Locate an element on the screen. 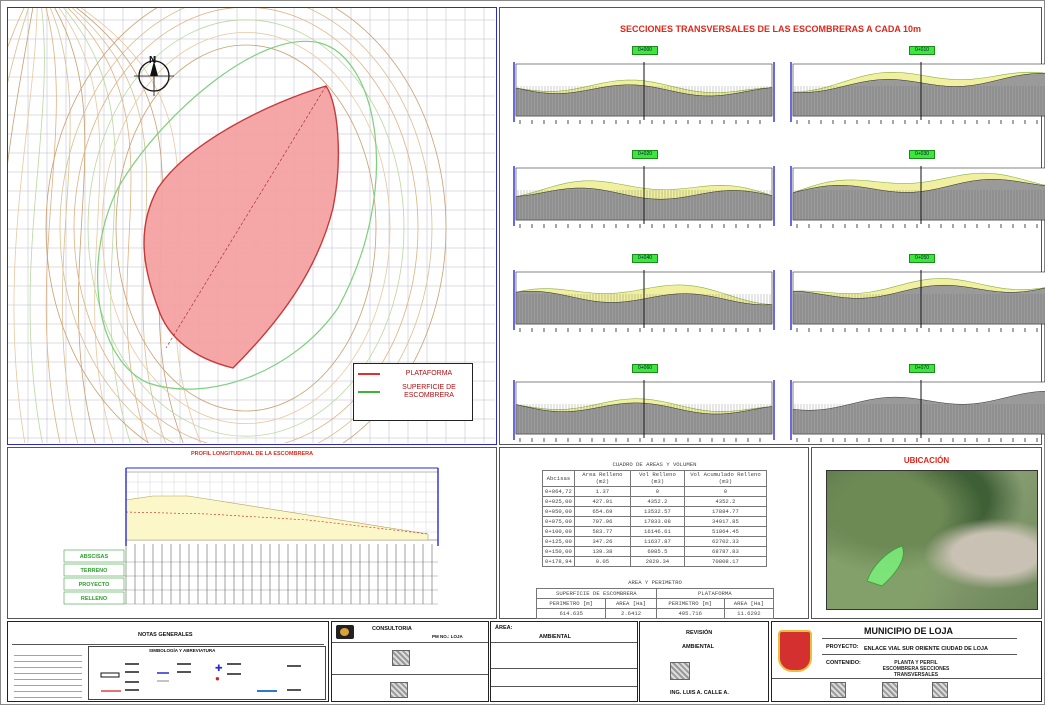 This screenshot has height=705, width=1045. table-cell: 427.91 is located at coordinates (602, 501).